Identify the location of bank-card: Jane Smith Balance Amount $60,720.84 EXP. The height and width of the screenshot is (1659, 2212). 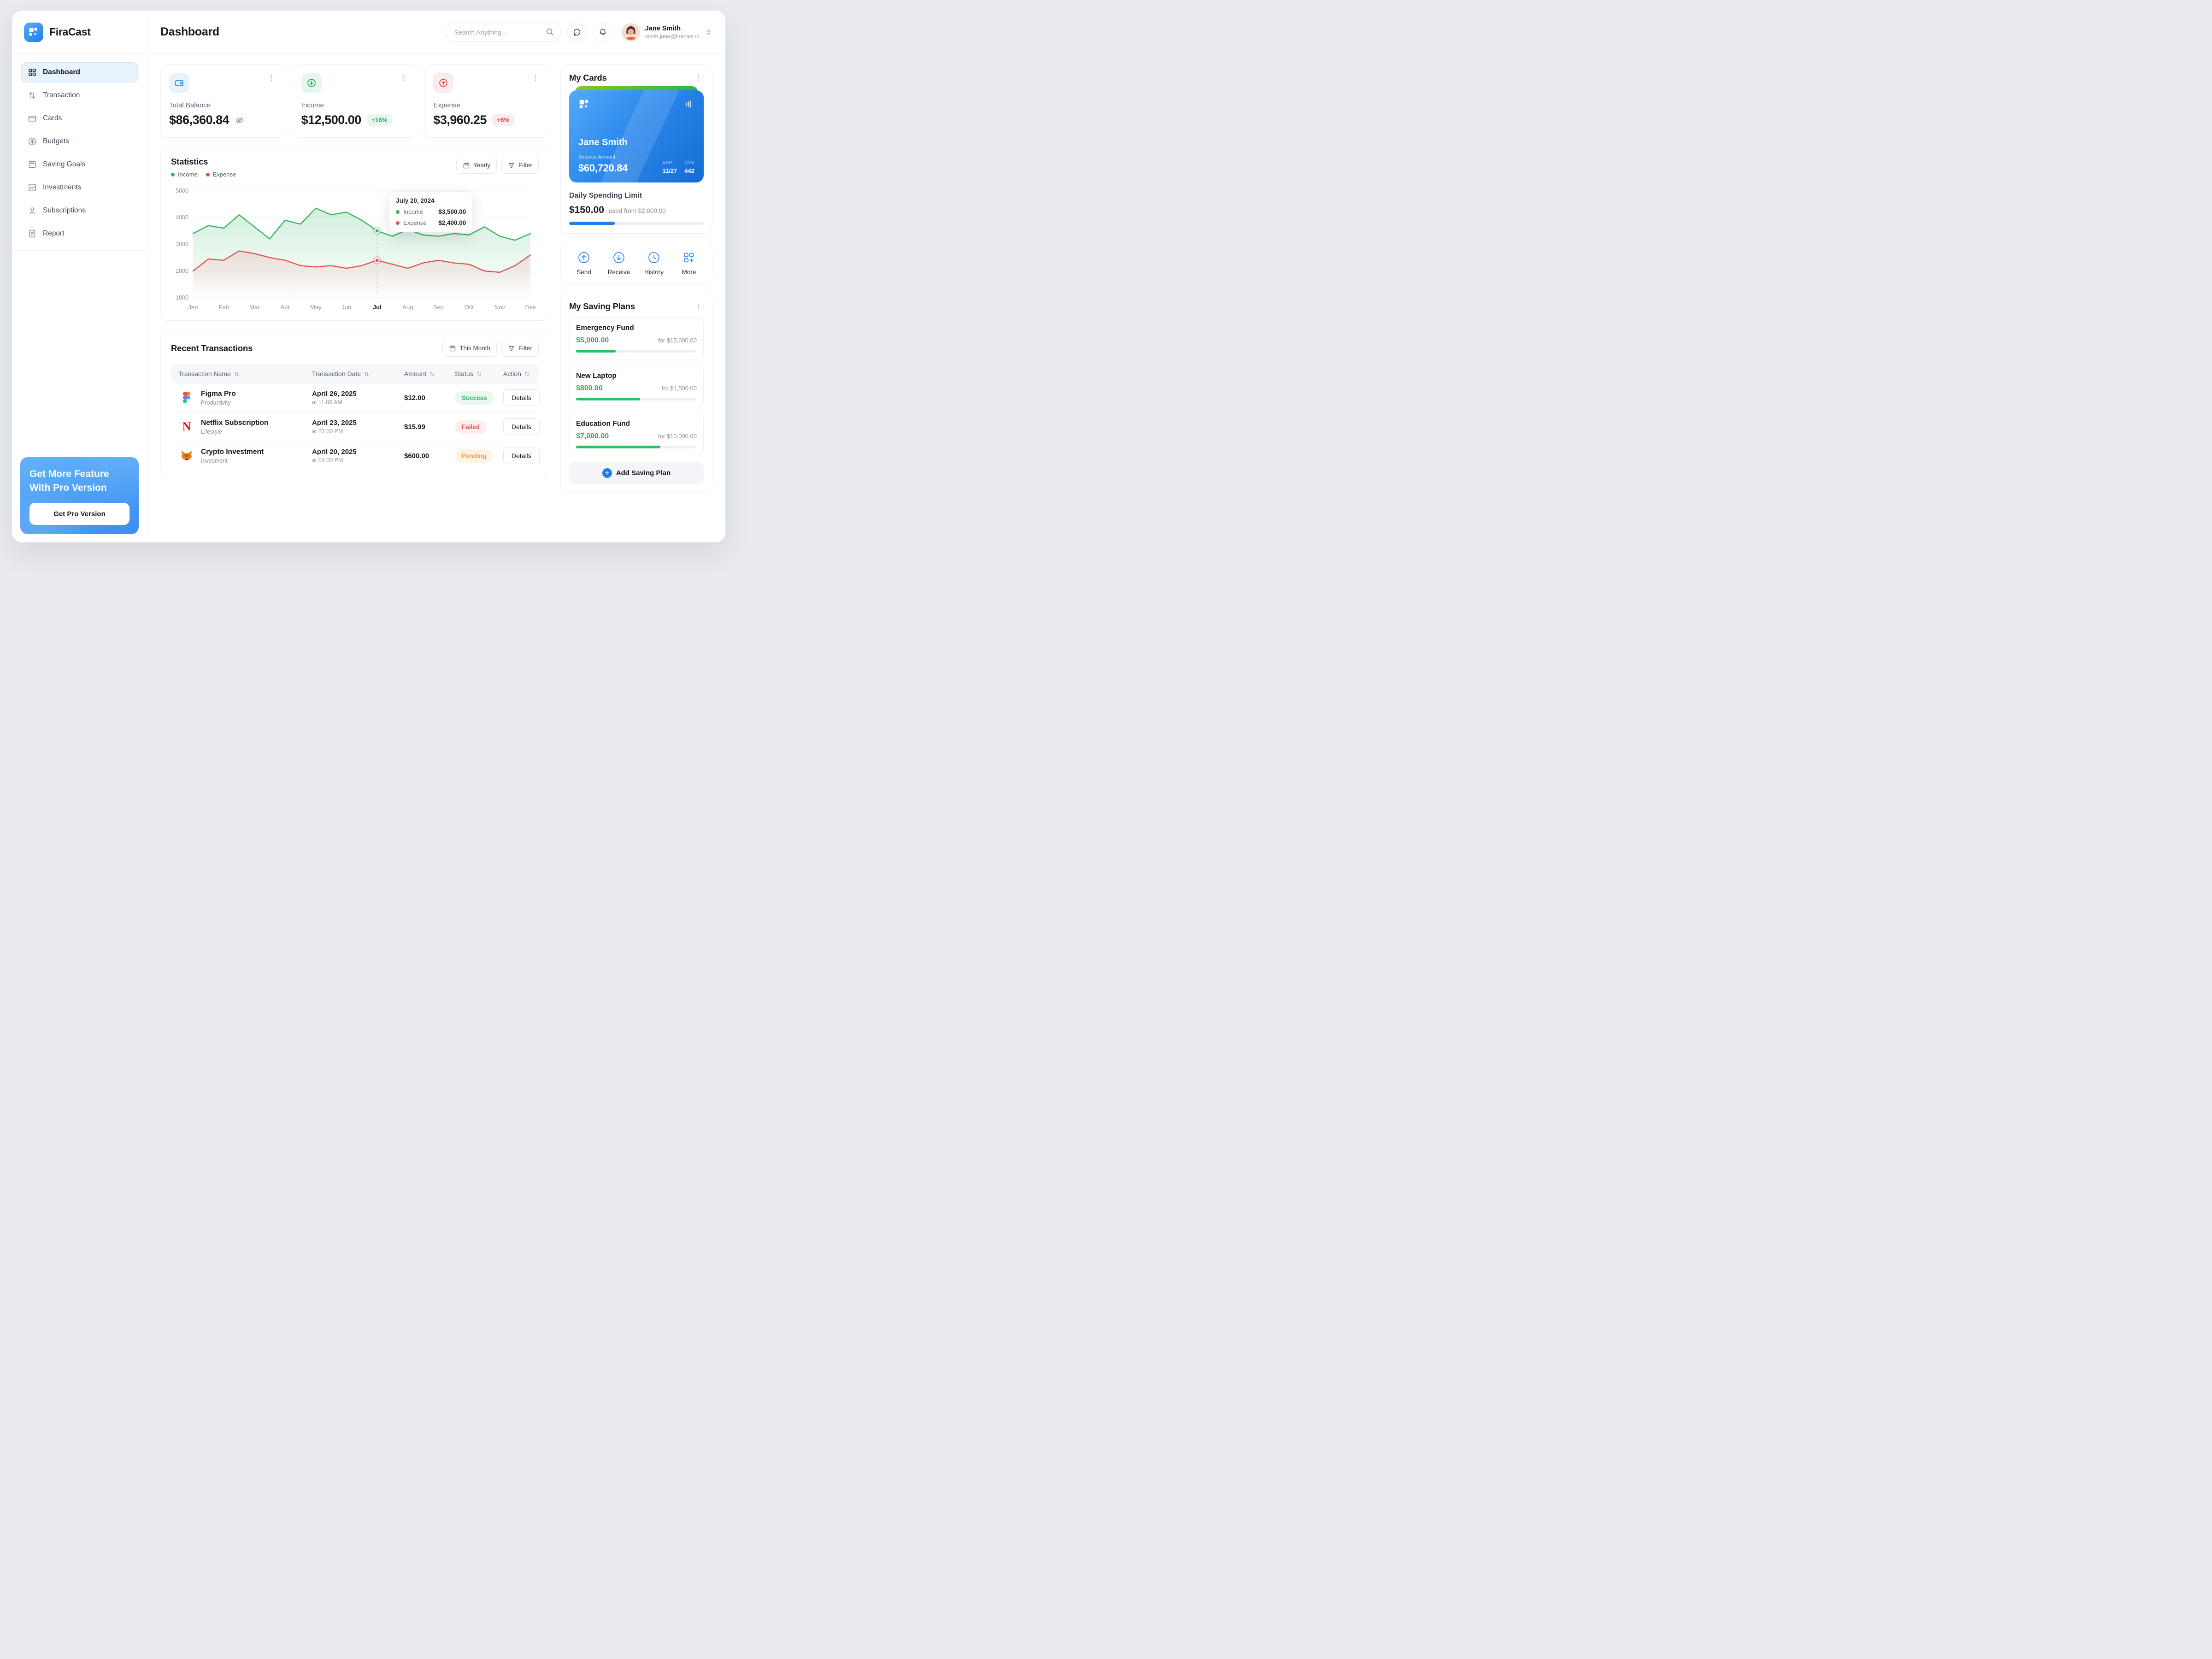
(636, 136).